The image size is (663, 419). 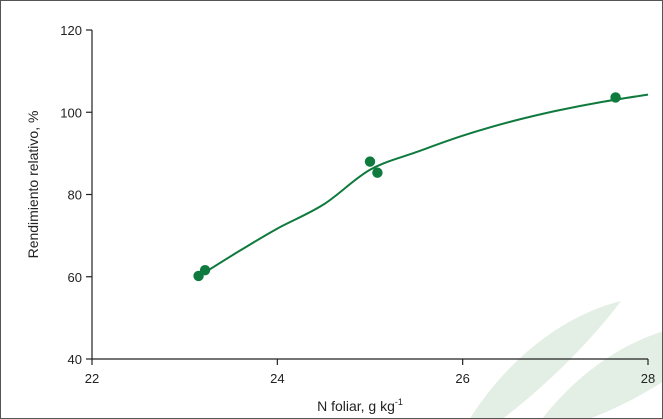 I want to click on x-tick-label: 22, so click(x=92, y=378).